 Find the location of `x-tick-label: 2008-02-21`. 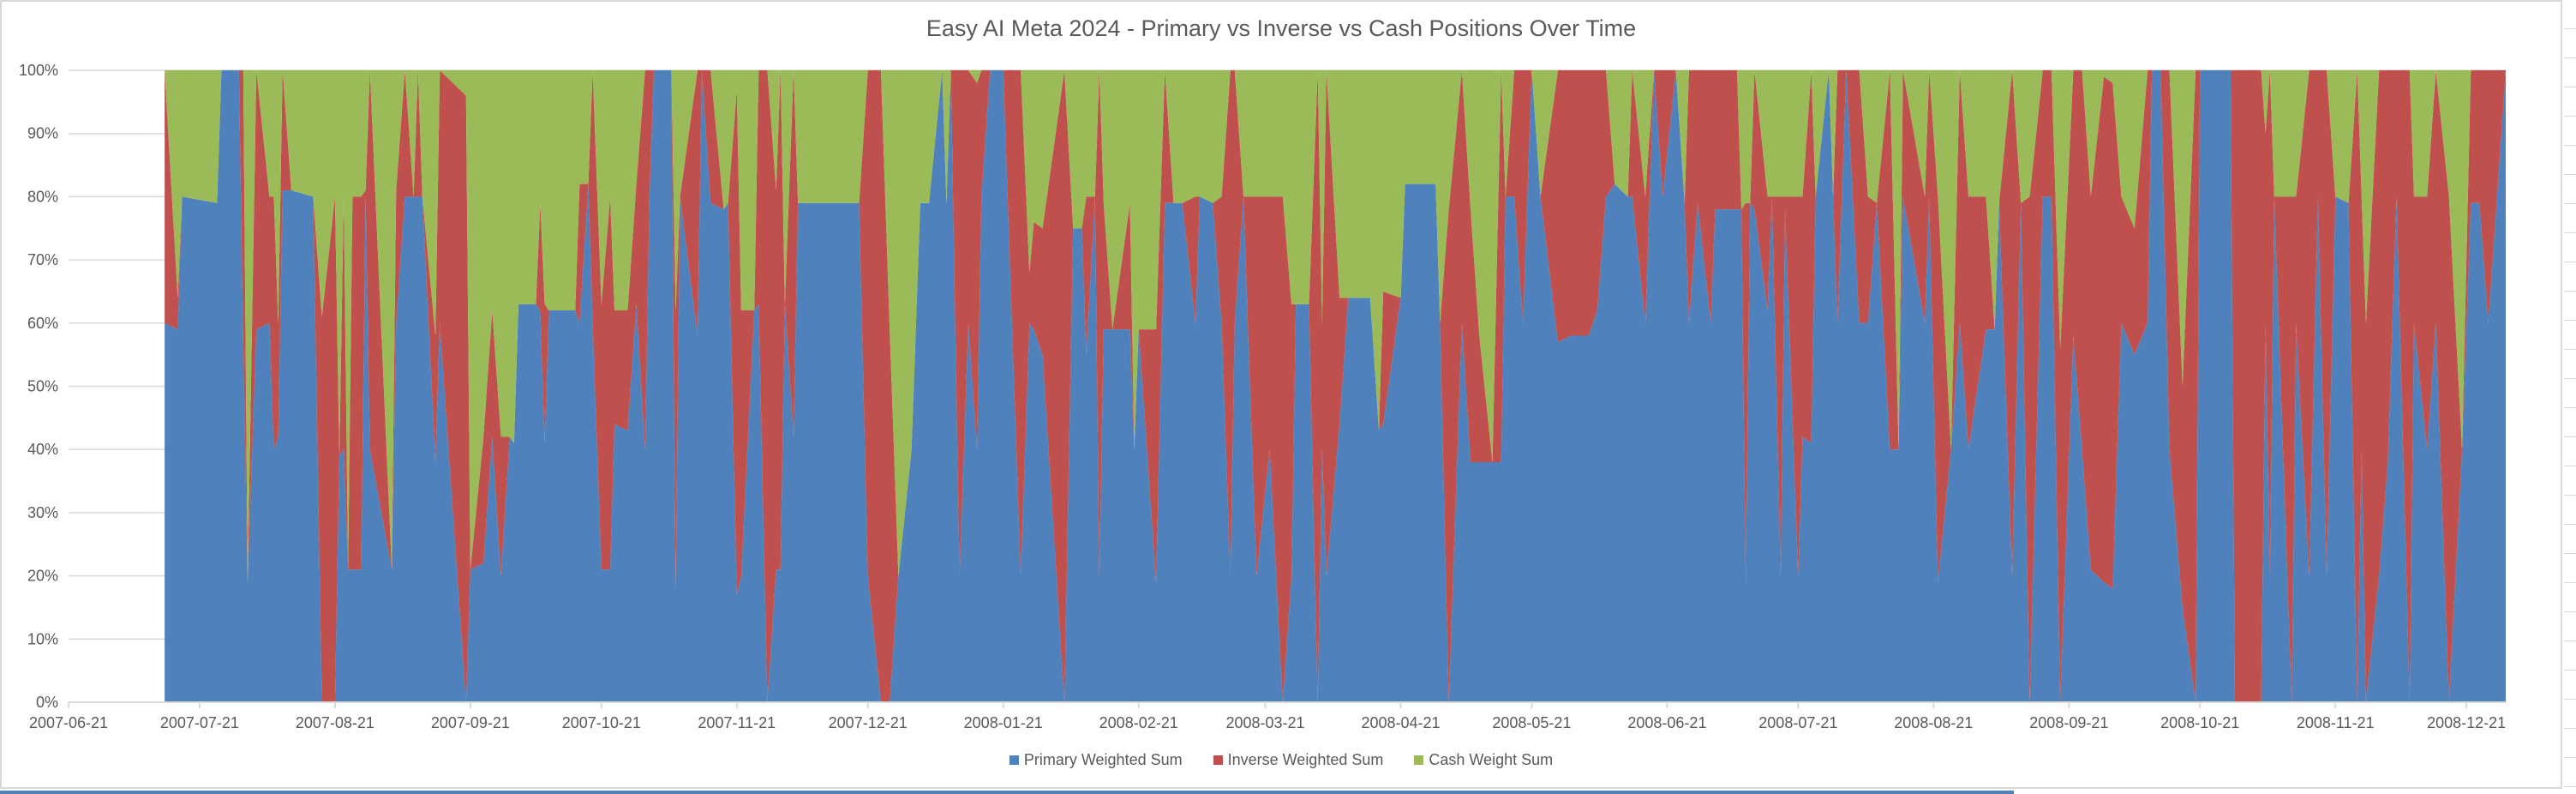

x-tick-label: 2008-02-21 is located at coordinates (1138, 723).